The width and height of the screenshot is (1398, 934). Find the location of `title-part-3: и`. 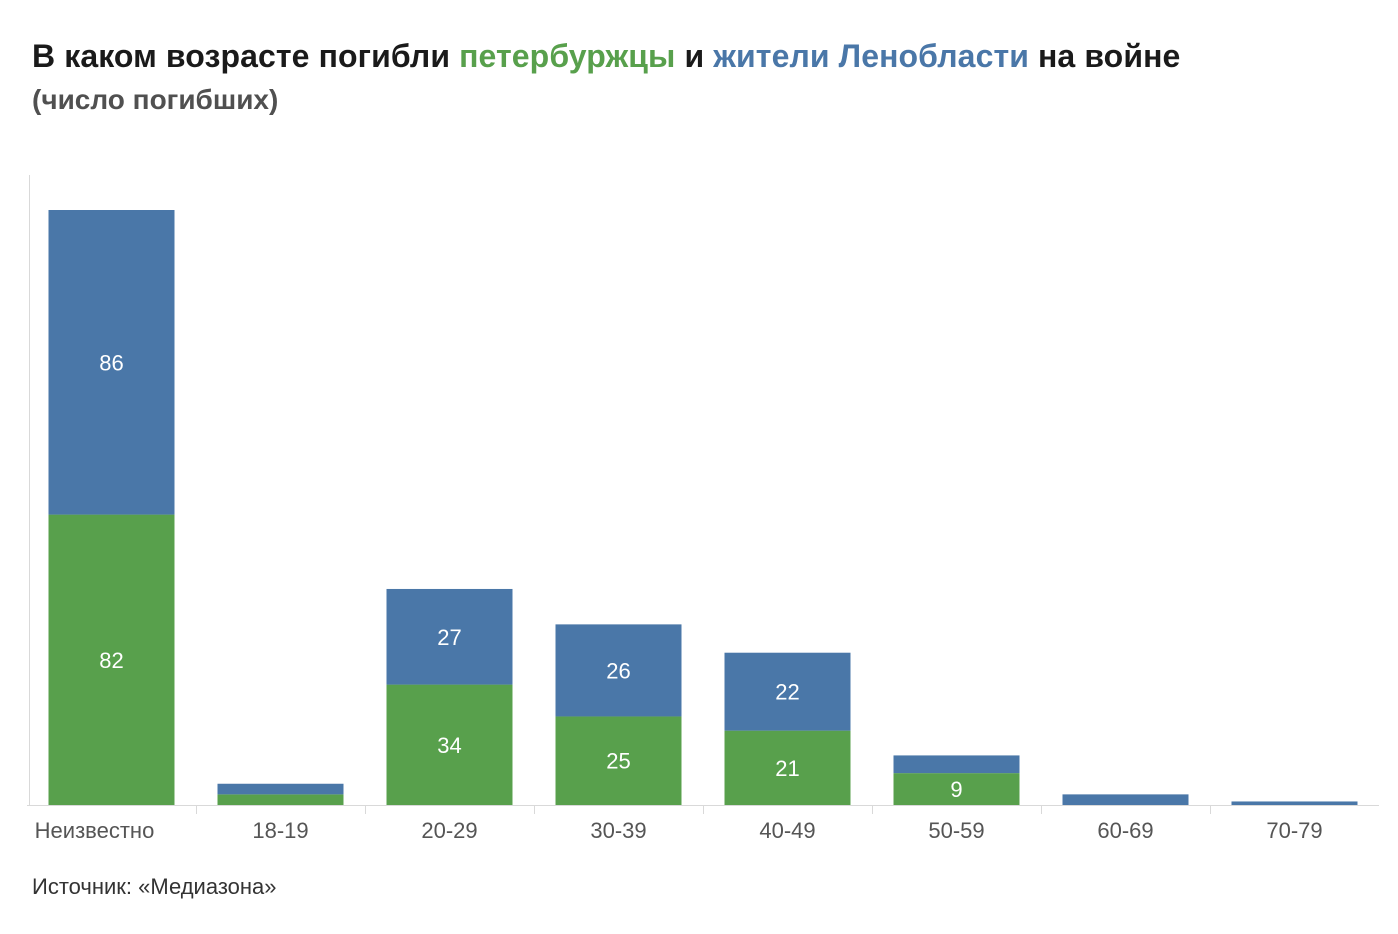

title-part-3: и is located at coordinates (694, 56).